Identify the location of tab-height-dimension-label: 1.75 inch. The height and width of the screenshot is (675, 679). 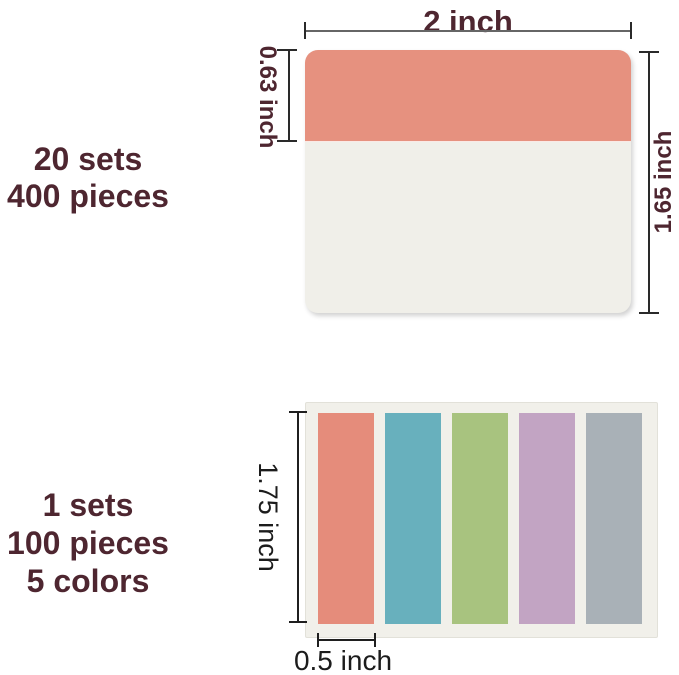
(268, 517).